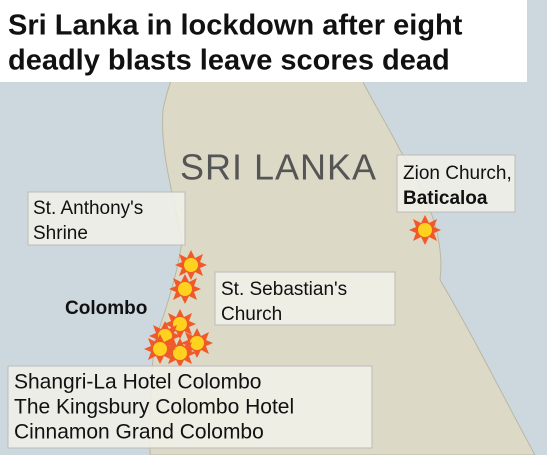 This screenshot has height=455, width=547. What do you see at coordinates (139, 432) in the screenshot?
I see `place-label: Cinnamon Grand Colombo` at bounding box center [139, 432].